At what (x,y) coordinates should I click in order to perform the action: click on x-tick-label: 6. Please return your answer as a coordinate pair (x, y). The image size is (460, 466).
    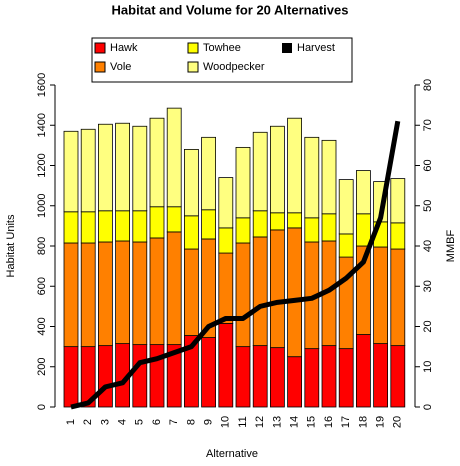
    Looking at the image, I should click on (157, 422).